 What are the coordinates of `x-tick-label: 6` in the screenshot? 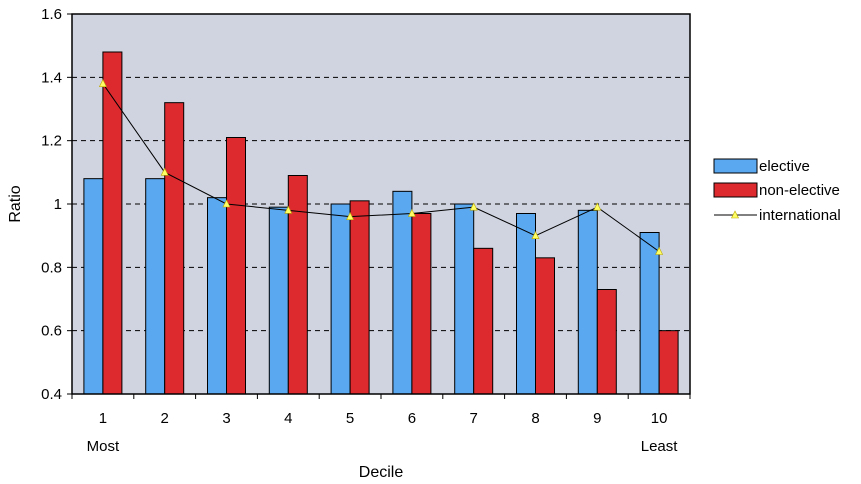 It's located at (412, 418).